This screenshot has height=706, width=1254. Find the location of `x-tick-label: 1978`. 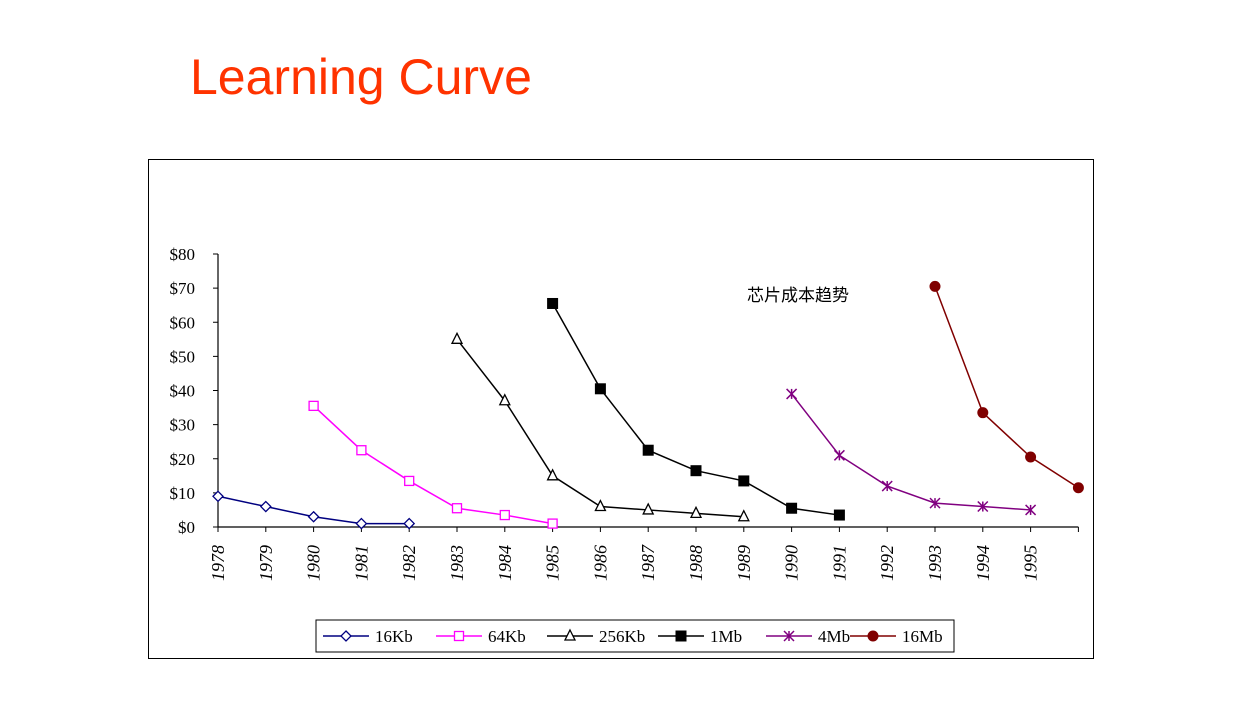

x-tick-label: 1978 is located at coordinates (218, 563).